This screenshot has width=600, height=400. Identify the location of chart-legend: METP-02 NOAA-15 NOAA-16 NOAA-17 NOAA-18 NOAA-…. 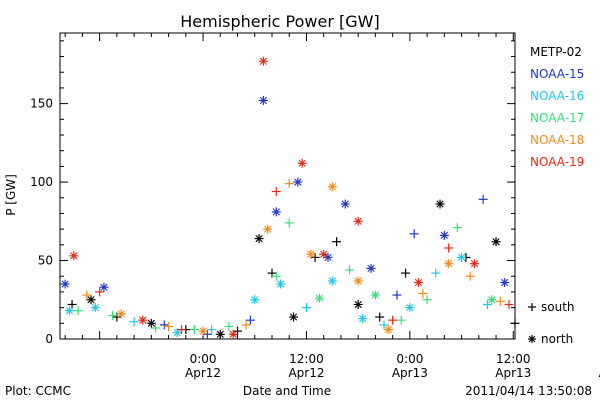
(557, 107).